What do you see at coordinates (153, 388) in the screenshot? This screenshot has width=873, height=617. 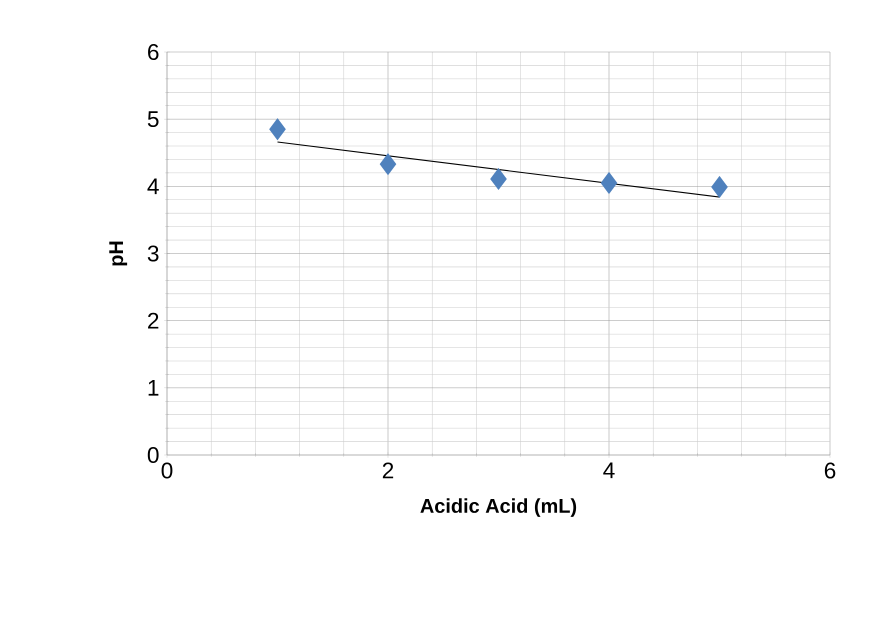 I see `y-tick-label: 1` at bounding box center [153, 388].